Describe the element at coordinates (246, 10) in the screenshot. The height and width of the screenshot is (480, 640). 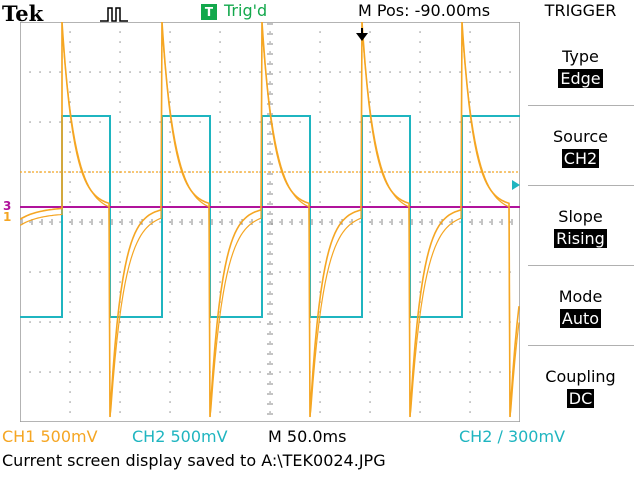
I see `trigger-status: Trig'd` at that location.